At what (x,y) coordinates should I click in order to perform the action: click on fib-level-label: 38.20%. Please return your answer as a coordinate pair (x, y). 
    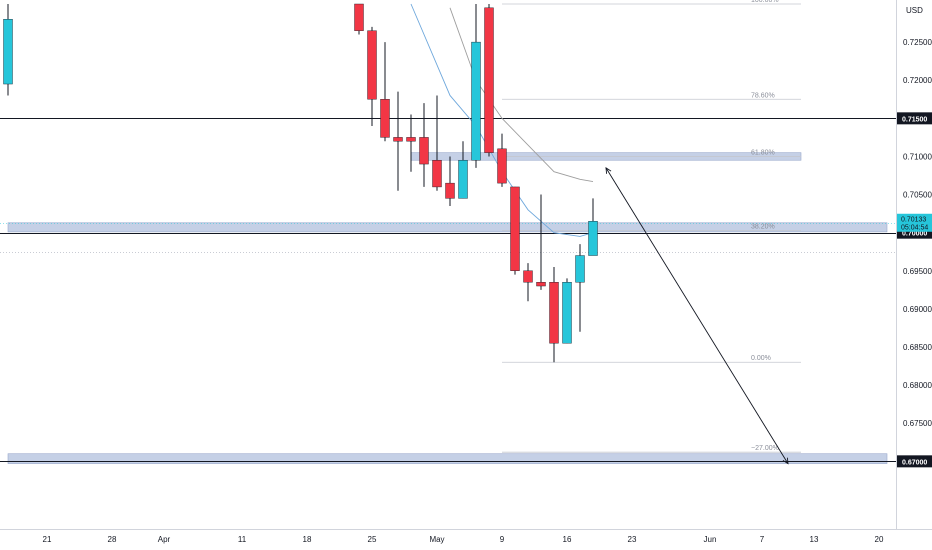
    Looking at the image, I should click on (763, 226).